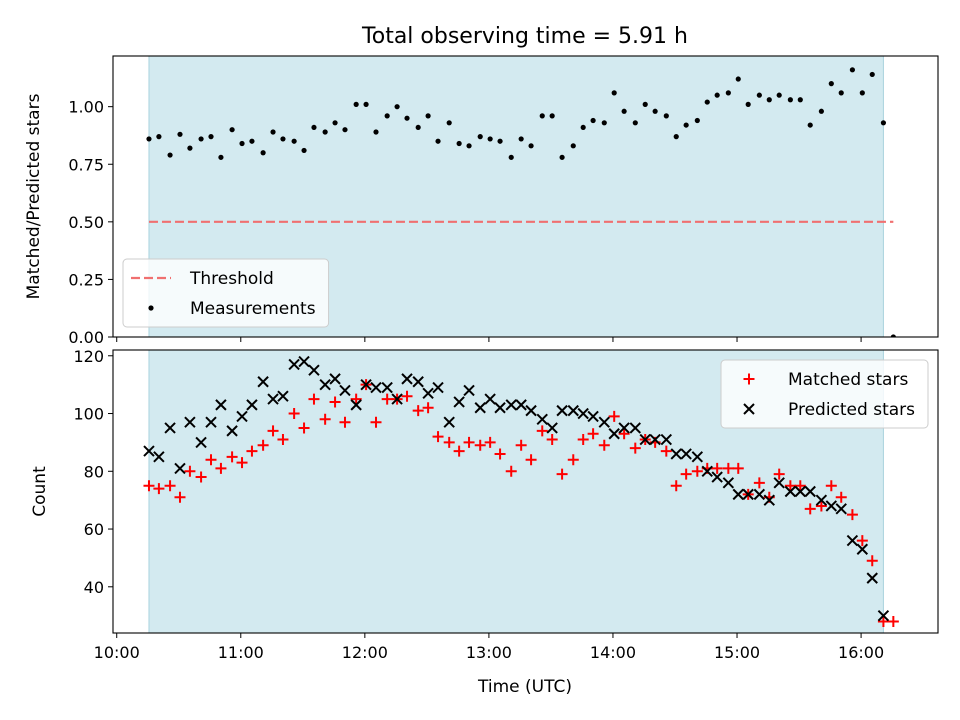  What do you see at coordinates (88, 356) in the screenshot?
I see `y-tick-label: 120` at bounding box center [88, 356].